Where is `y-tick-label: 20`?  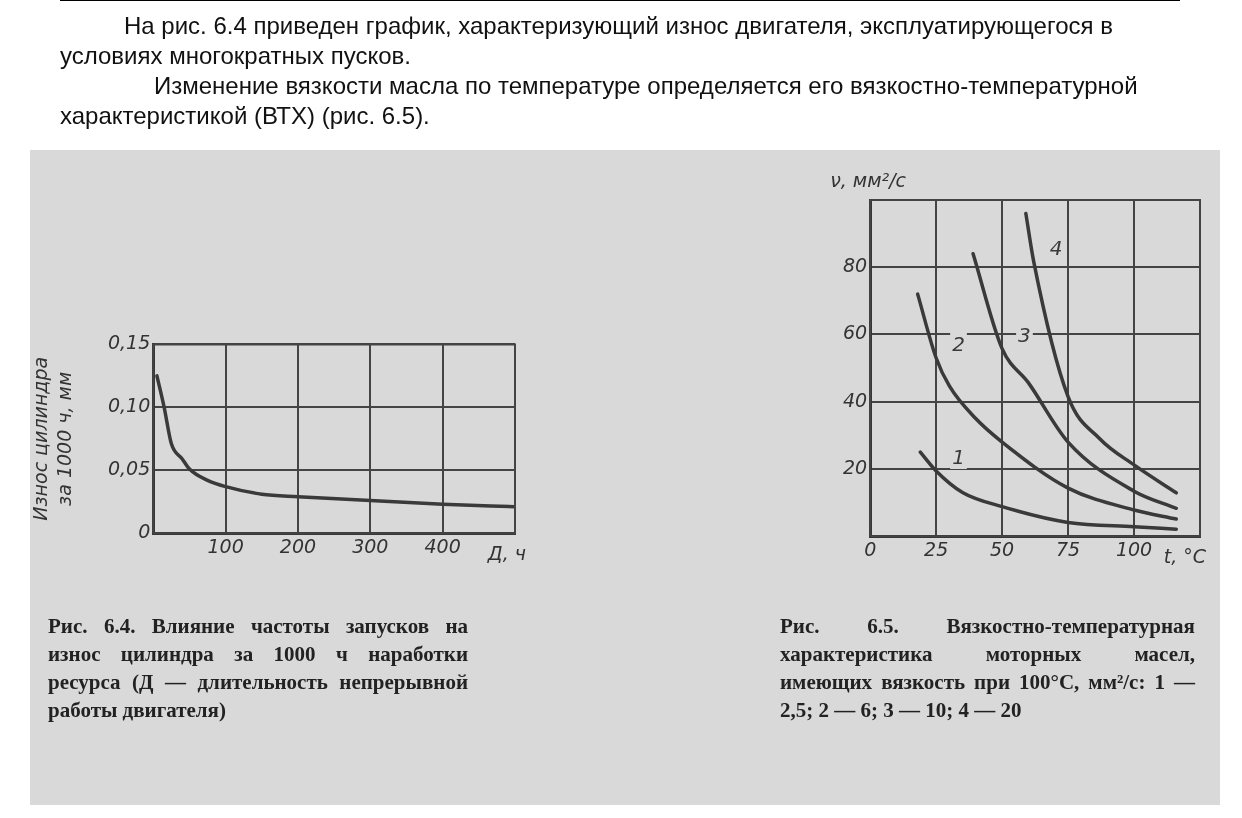 y-tick-label: 20 is located at coordinates (855, 466).